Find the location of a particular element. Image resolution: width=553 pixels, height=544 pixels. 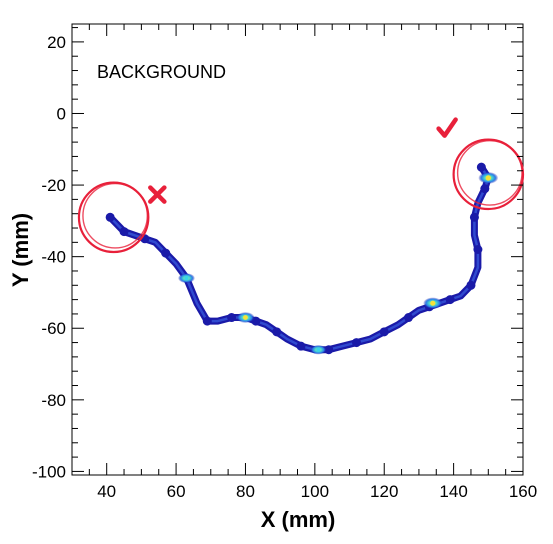

y-tick-label: -100 is located at coordinates (49, 471).